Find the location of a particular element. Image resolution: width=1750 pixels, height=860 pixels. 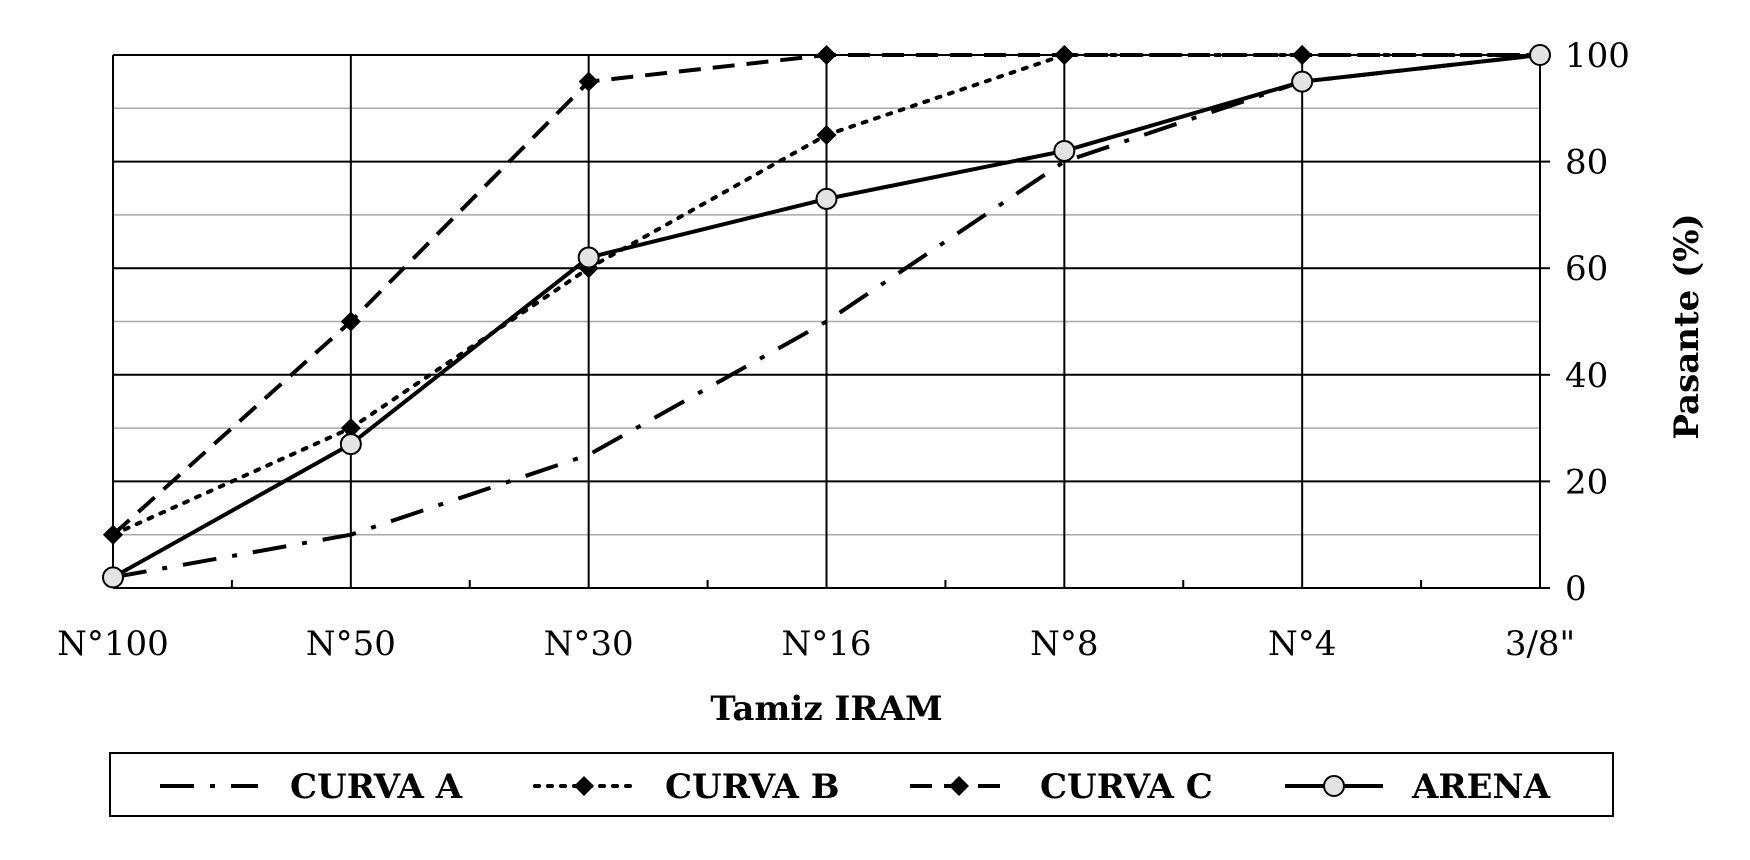

legend: CURVA A CURVA B CURVA C ARENA is located at coordinates (861, 784).